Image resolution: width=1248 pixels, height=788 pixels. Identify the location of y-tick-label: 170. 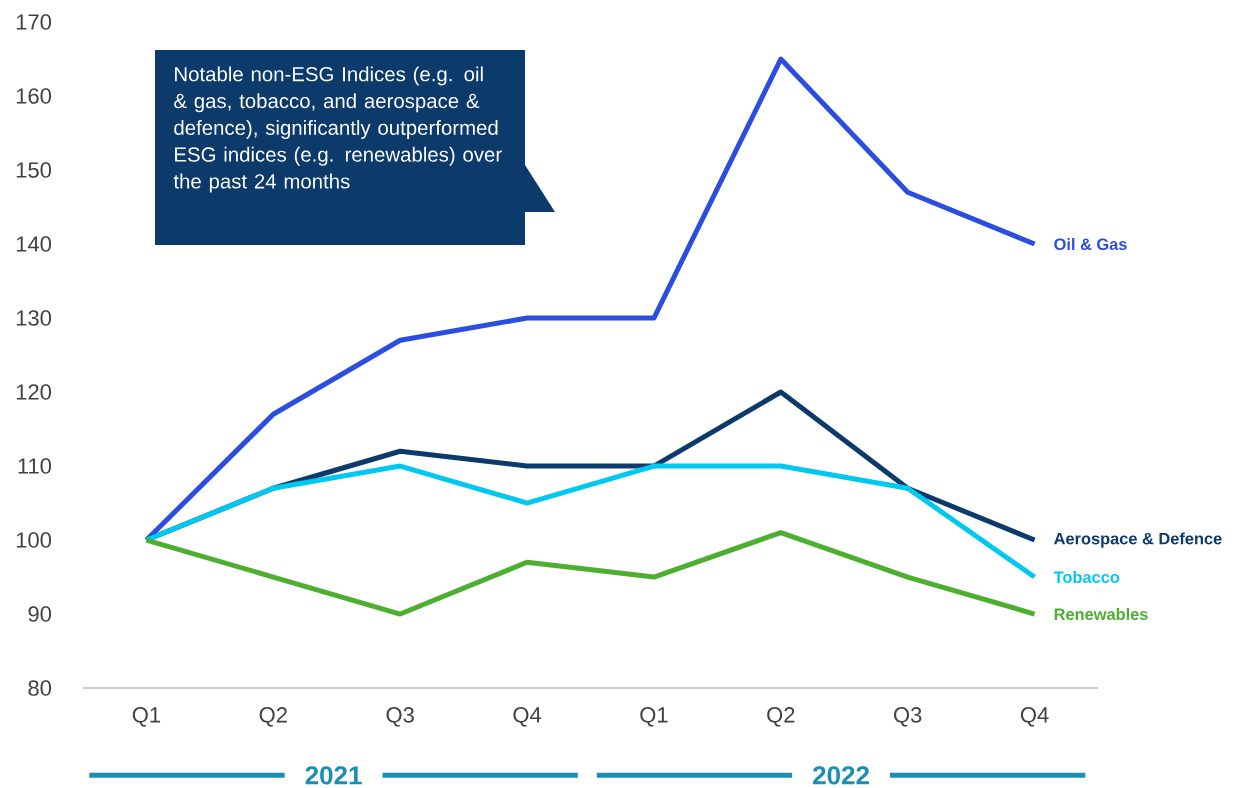
(34, 22).